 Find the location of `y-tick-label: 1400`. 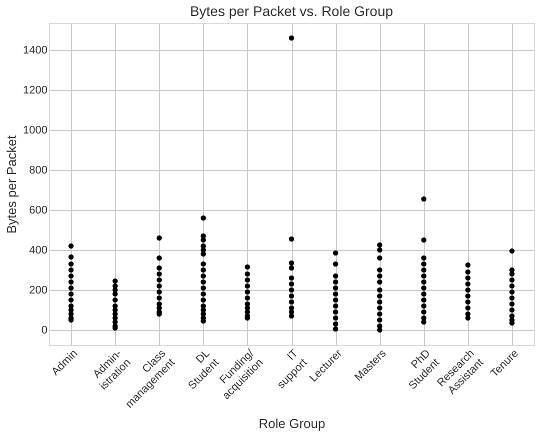

y-tick-label: 1400 is located at coordinates (35, 50).